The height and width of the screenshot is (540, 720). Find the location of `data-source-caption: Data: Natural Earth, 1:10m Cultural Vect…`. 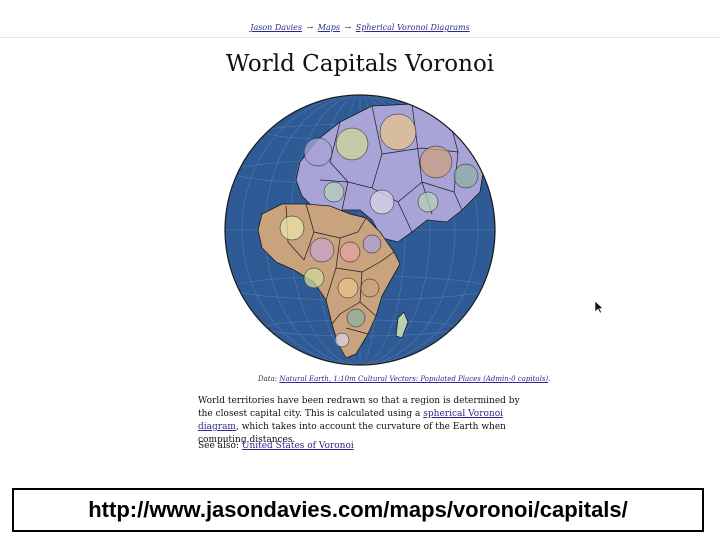

data-source-caption: Data: Natural Earth, 1:10m Cultural Vect… is located at coordinates (404, 379).